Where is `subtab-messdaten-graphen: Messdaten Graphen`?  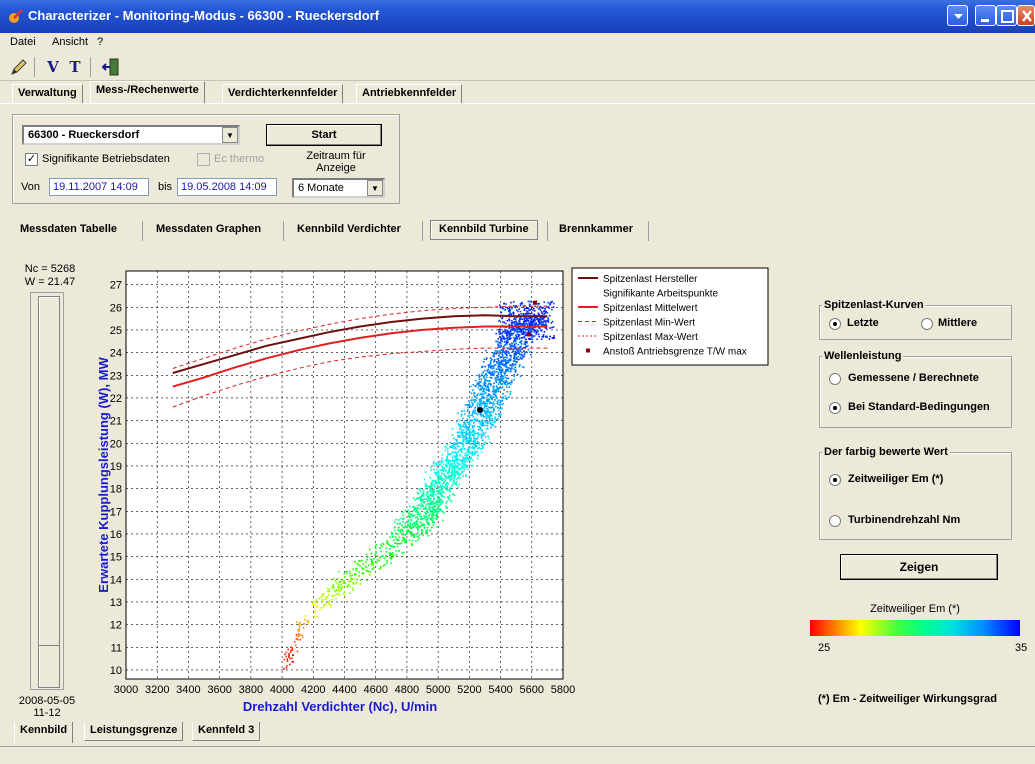
subtab-messdaten-graphen: Messdaten Graphen is located at coordinates (209, 229).